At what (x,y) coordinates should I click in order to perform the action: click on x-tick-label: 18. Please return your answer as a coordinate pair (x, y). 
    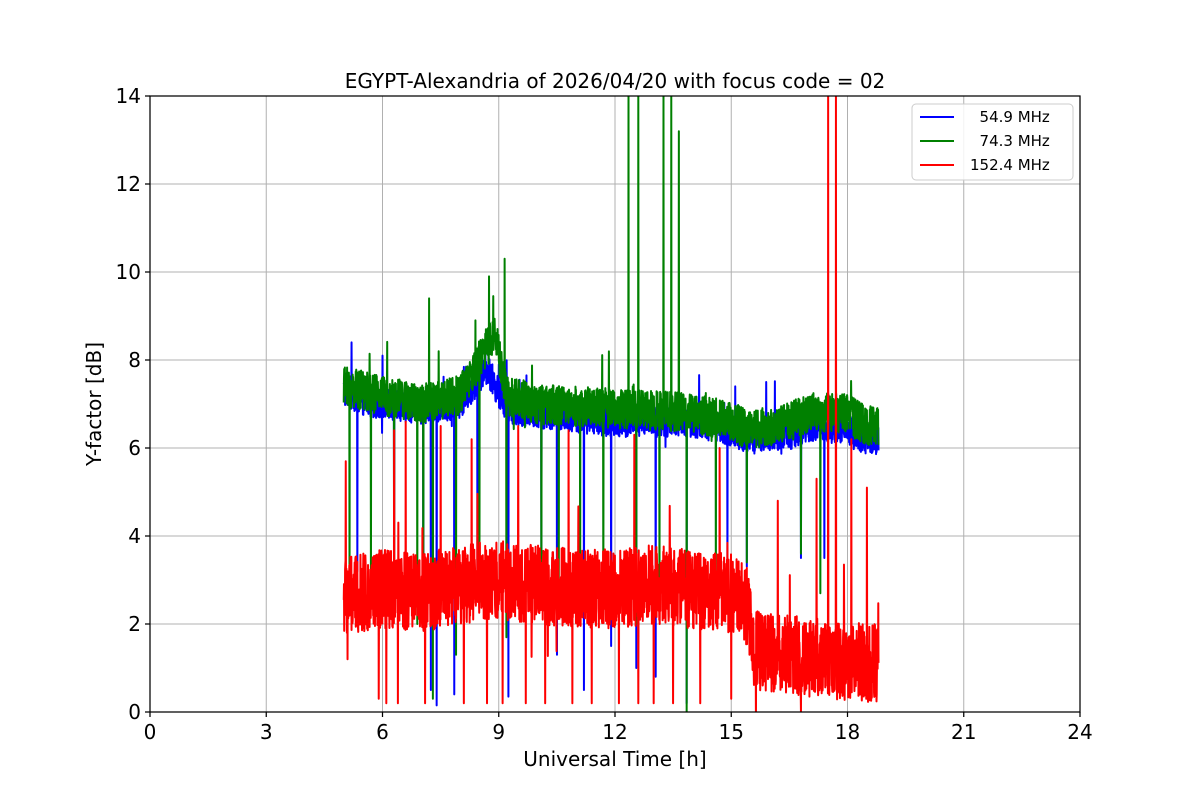
    Looking at the image, I should click on (847, 732).